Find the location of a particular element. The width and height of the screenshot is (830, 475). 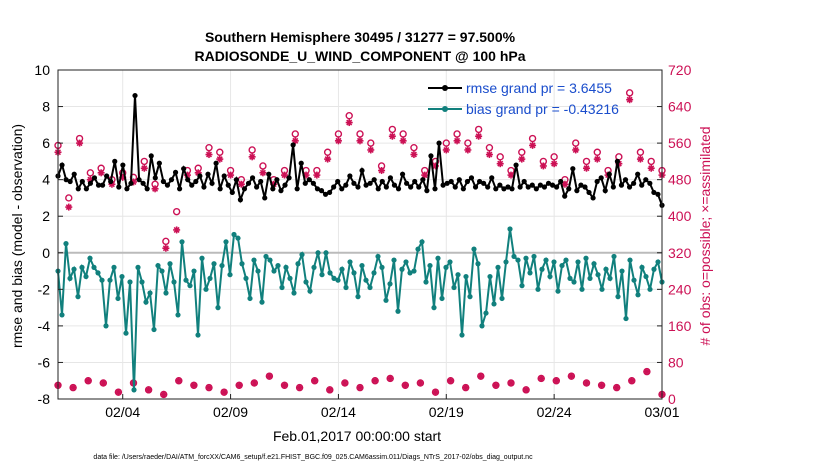

y-left-tick-label: 10 is located at coordinates (42, 70).